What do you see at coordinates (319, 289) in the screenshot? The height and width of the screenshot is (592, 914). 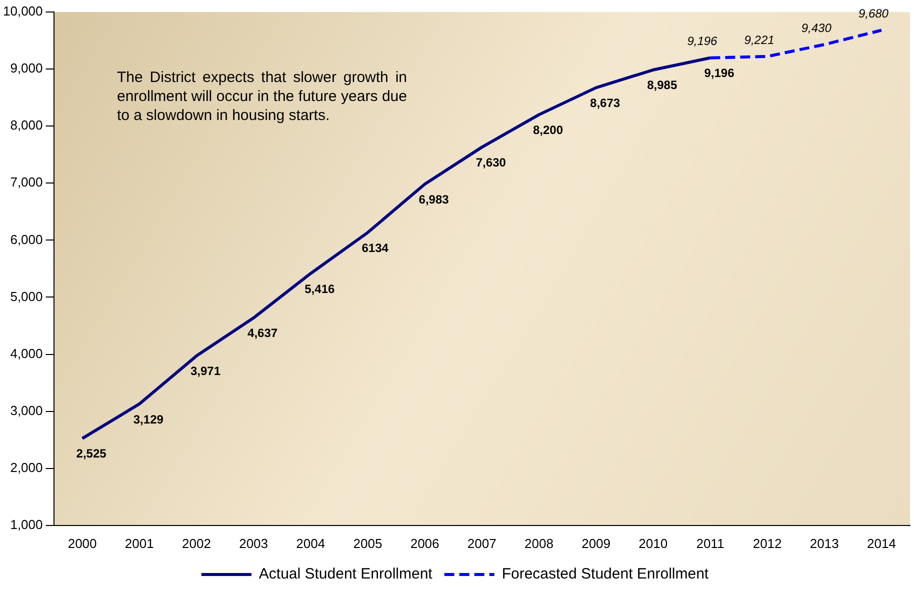 I see `data-label: 5,416` at bounding box center [319, 289].